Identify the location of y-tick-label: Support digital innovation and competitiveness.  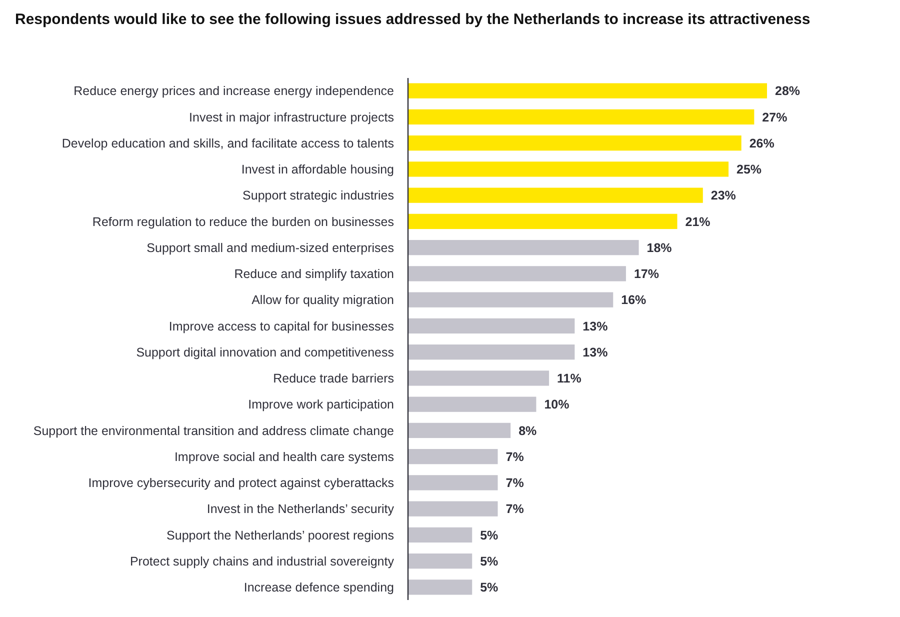
(265, 352).